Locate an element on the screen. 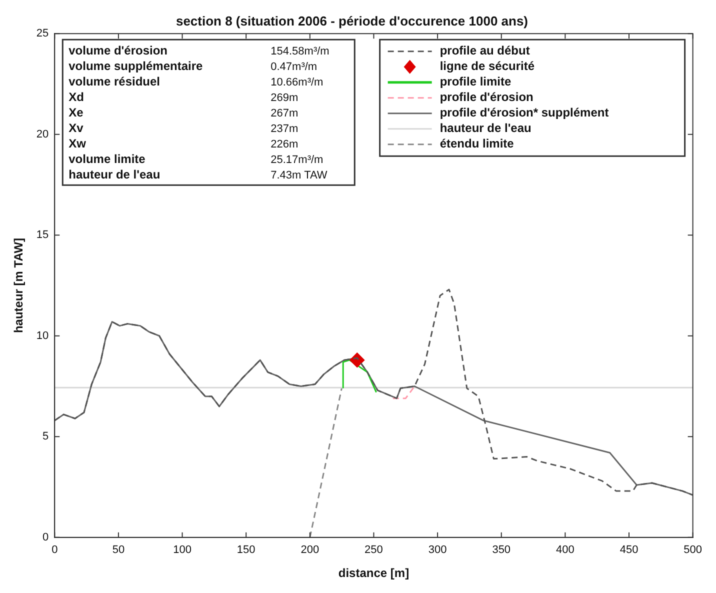 The width and height of the screenshot is (716, 593). annotation: 269m is located at coordinates (284, 98).